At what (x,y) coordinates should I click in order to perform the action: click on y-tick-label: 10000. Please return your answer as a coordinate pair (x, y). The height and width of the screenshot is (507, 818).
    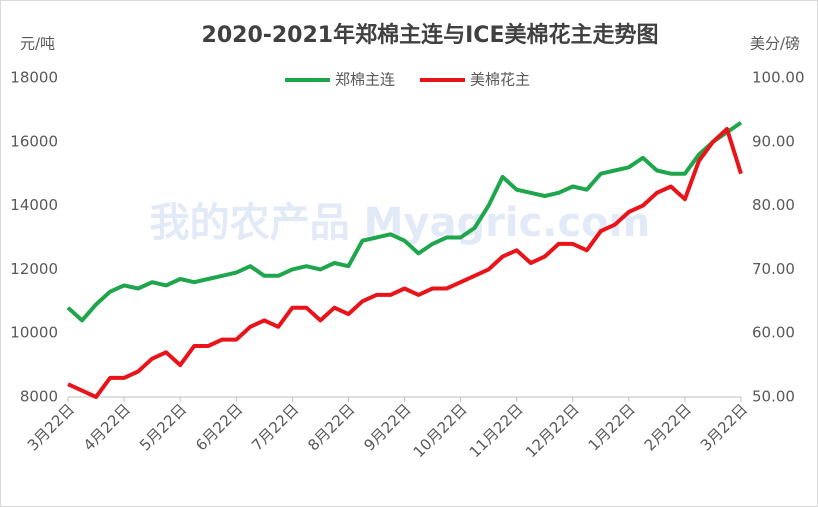
    Looking at the image, I should click on (34, 333).